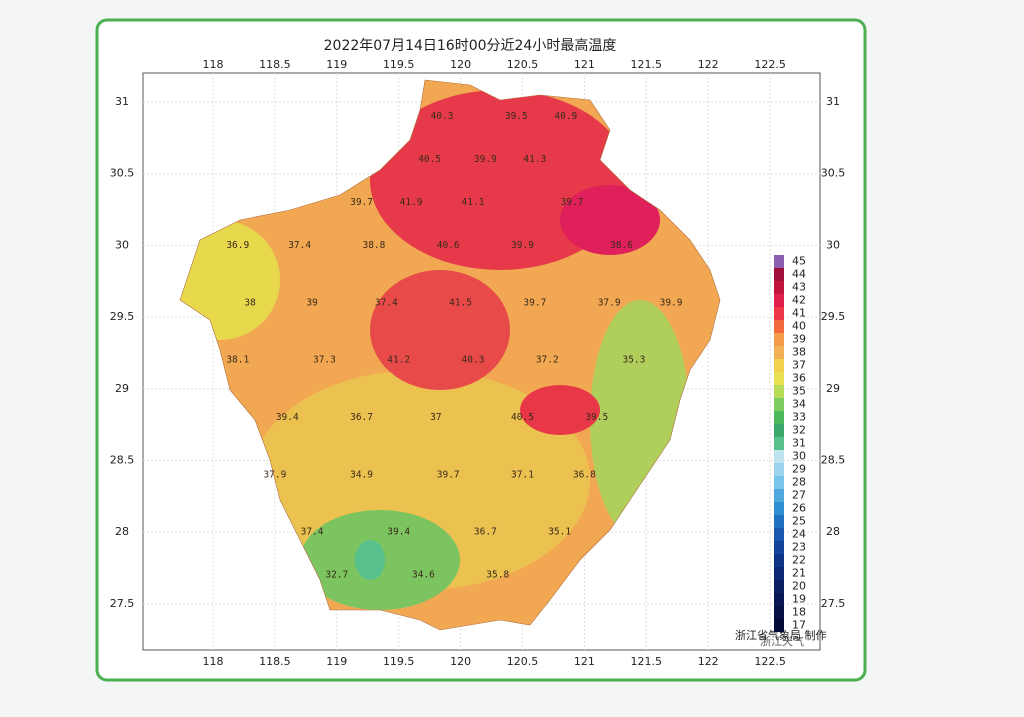 Image resolution: width=1024 pixels, height=717 pixels. I want to click on lat-label-right: 30.5, so click(833, 173).